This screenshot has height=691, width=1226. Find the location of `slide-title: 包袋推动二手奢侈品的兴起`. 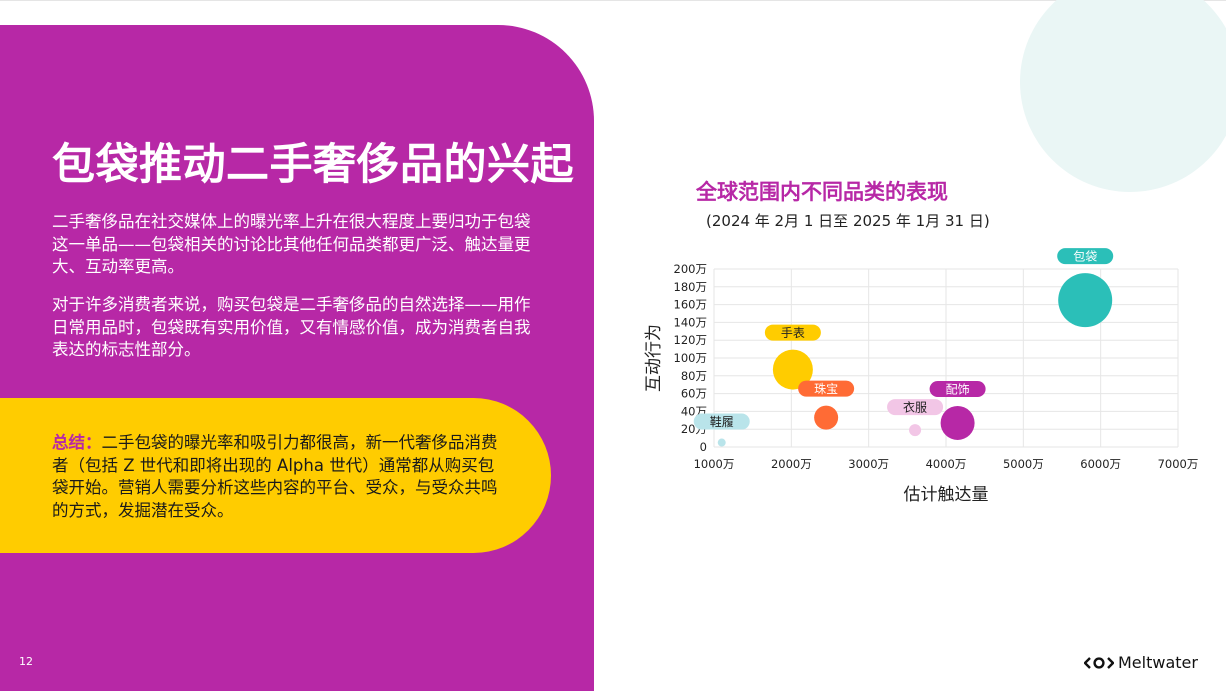

slide-title: 包袋推动二手奢侈品的兴起 is located at coordinates (313, 165).